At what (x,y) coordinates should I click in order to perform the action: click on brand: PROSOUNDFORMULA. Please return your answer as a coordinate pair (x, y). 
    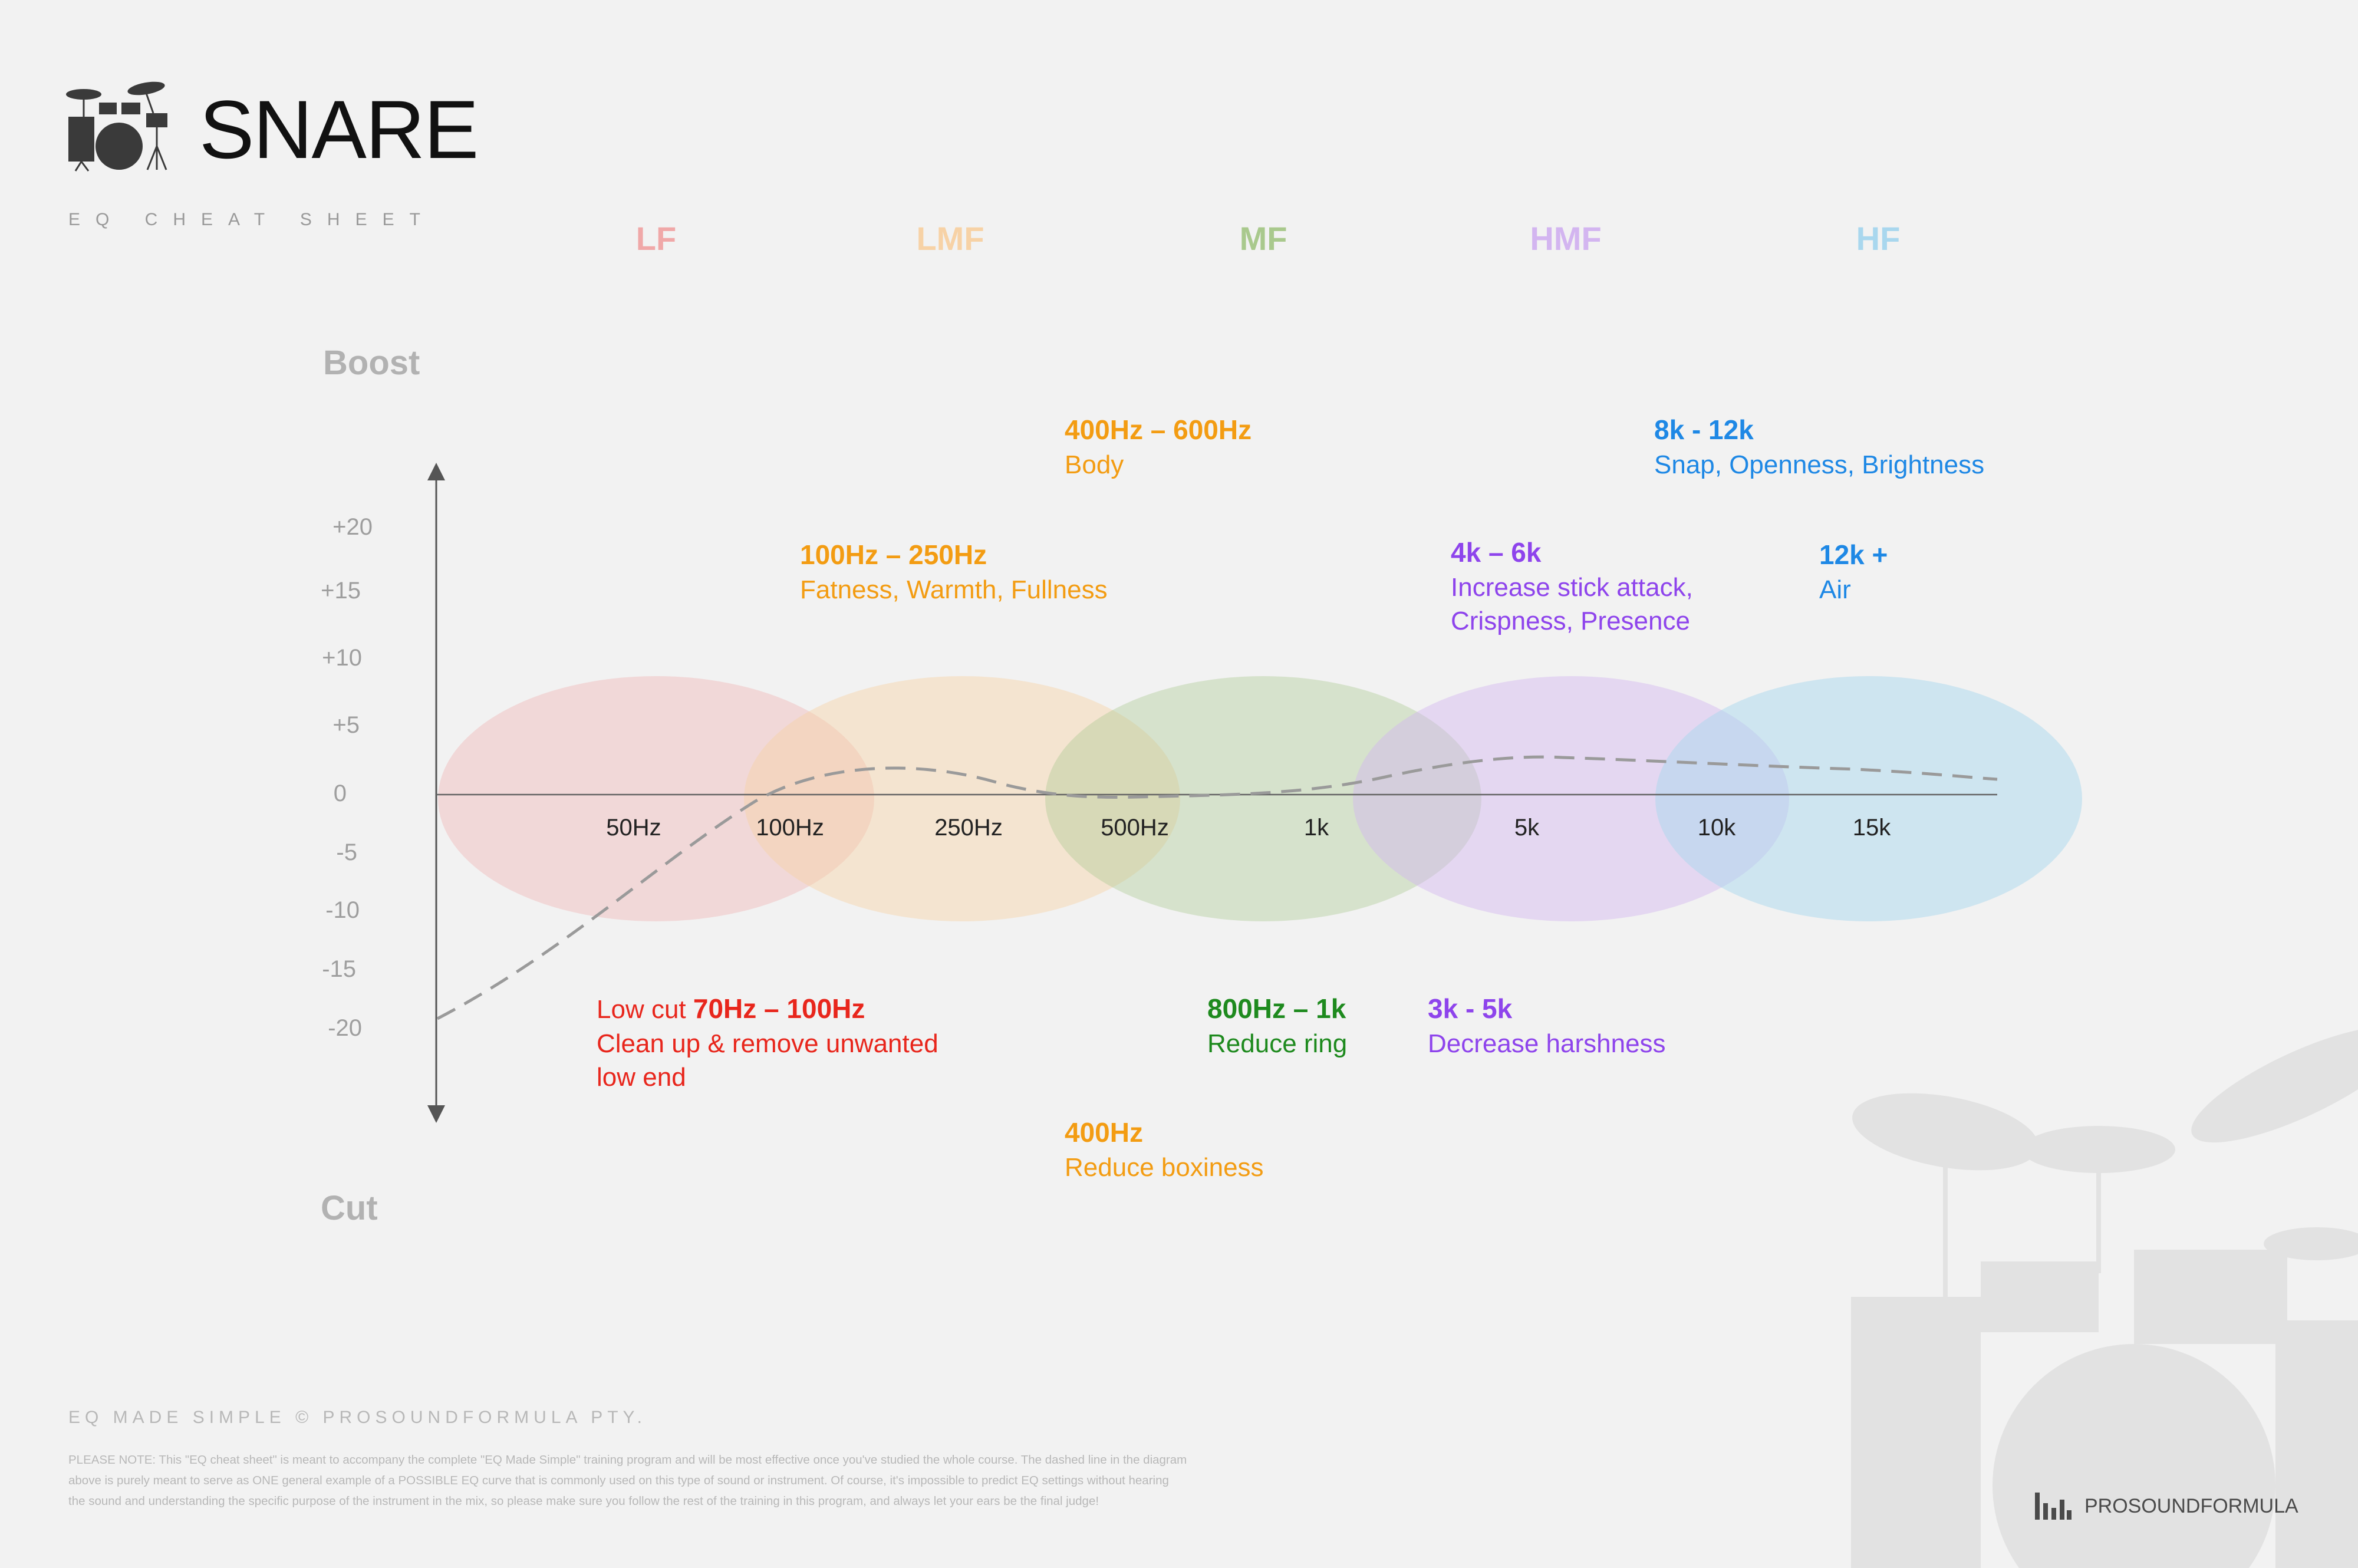
    Looking at the image, I should click on (2166, 1506).